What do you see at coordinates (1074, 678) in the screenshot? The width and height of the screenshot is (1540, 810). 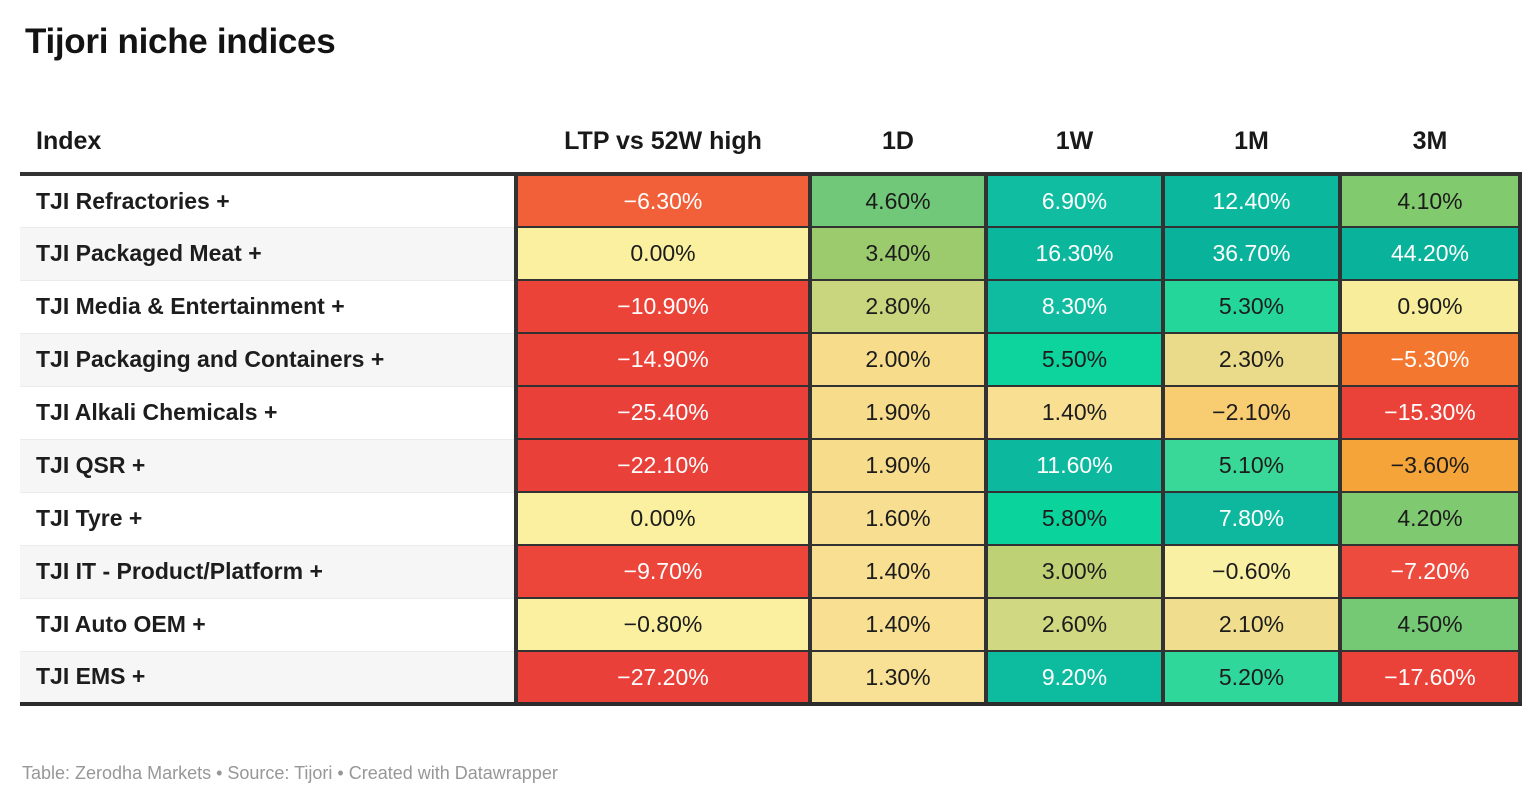 I see `value-cell: 9.20%` at bounding box center [1074, 678].